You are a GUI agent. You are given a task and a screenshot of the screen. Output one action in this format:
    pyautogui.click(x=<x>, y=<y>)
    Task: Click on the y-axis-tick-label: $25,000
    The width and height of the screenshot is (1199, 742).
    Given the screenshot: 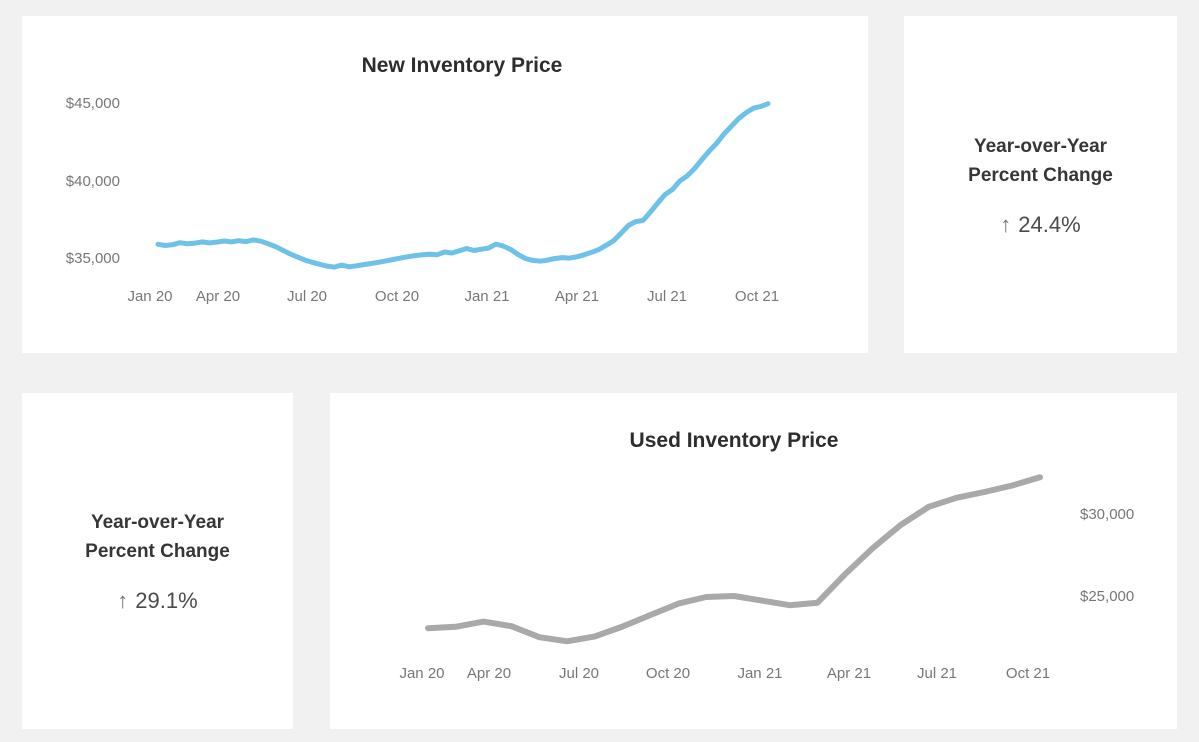 What is the action you would take?
    pyautogui.click(x=1107, y=596)
    